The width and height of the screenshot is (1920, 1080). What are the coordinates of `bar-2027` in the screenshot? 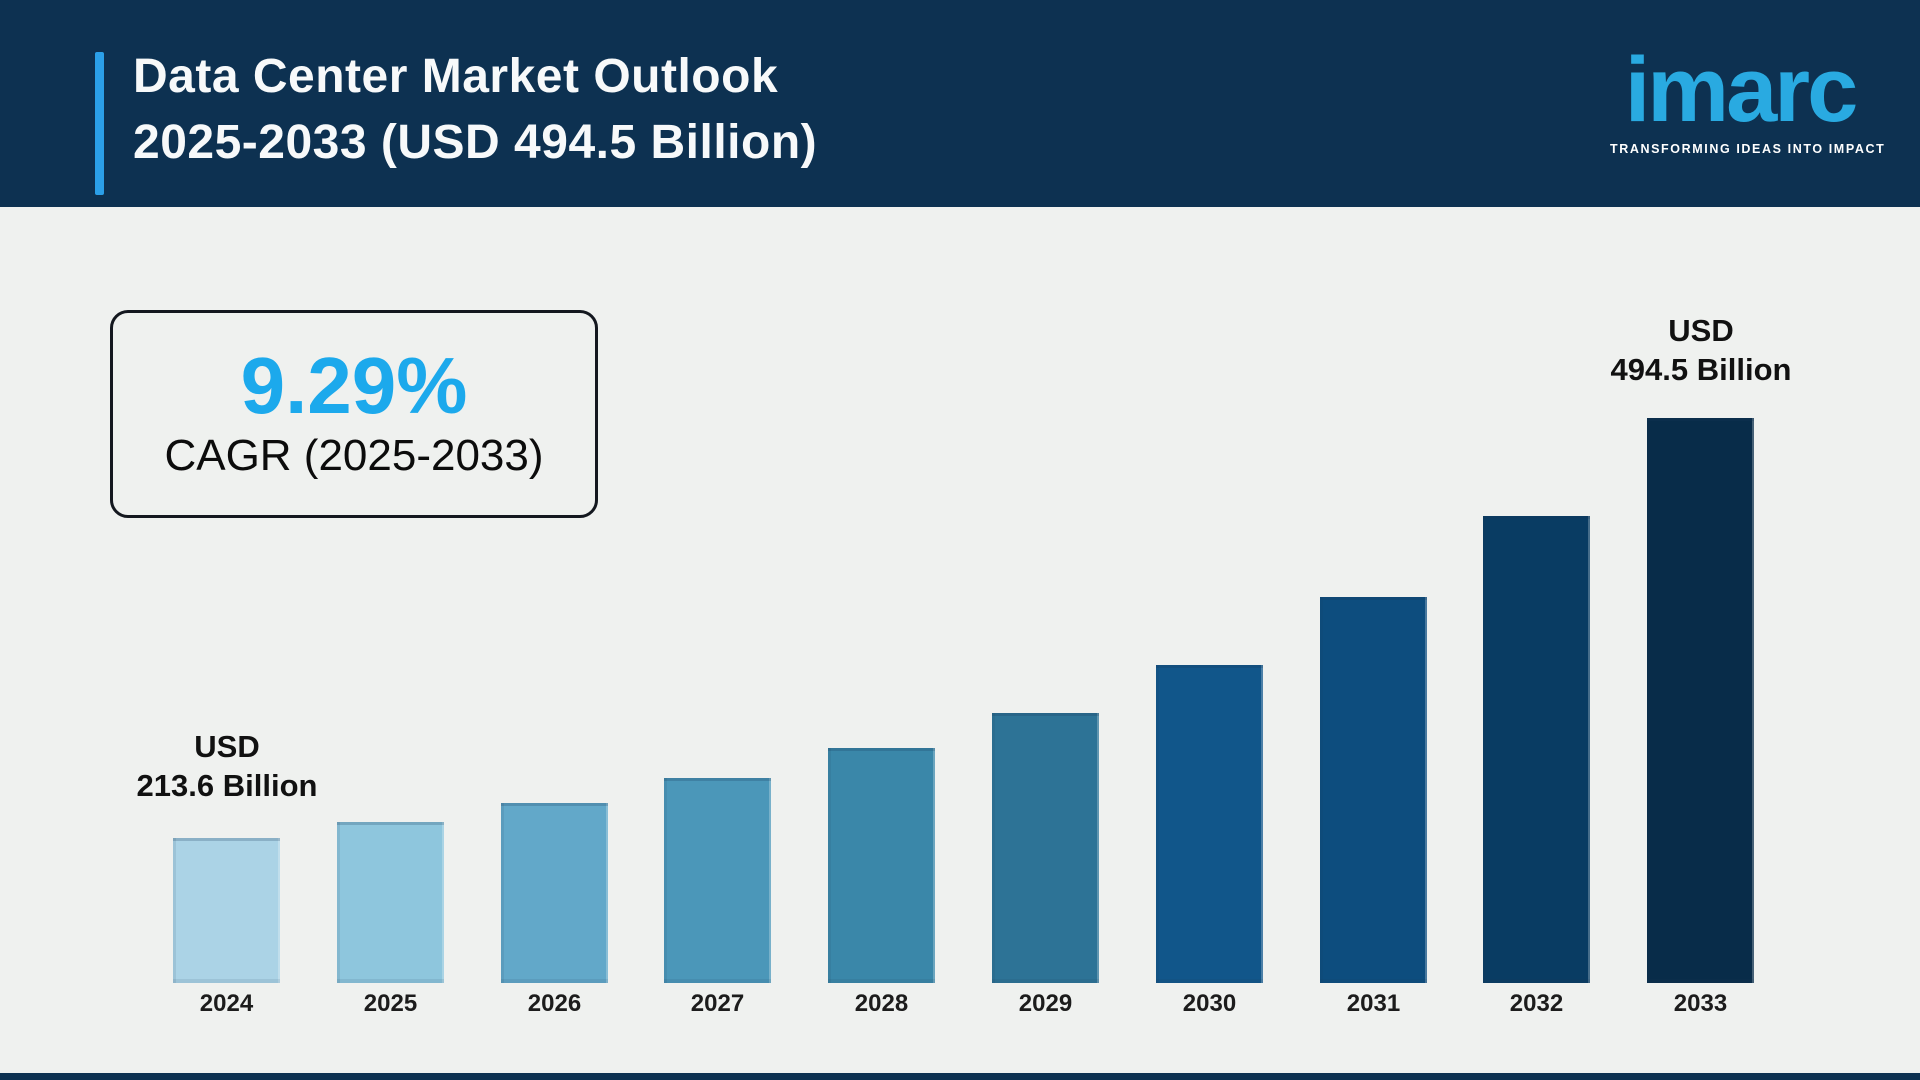 It's located at (717, 880).